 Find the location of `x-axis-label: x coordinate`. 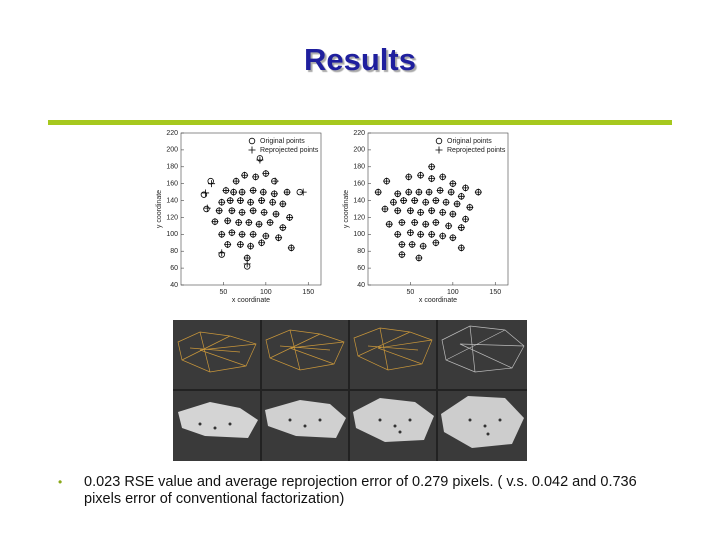

x-axis-label: x coordinate is located at coordinates (251, 300).